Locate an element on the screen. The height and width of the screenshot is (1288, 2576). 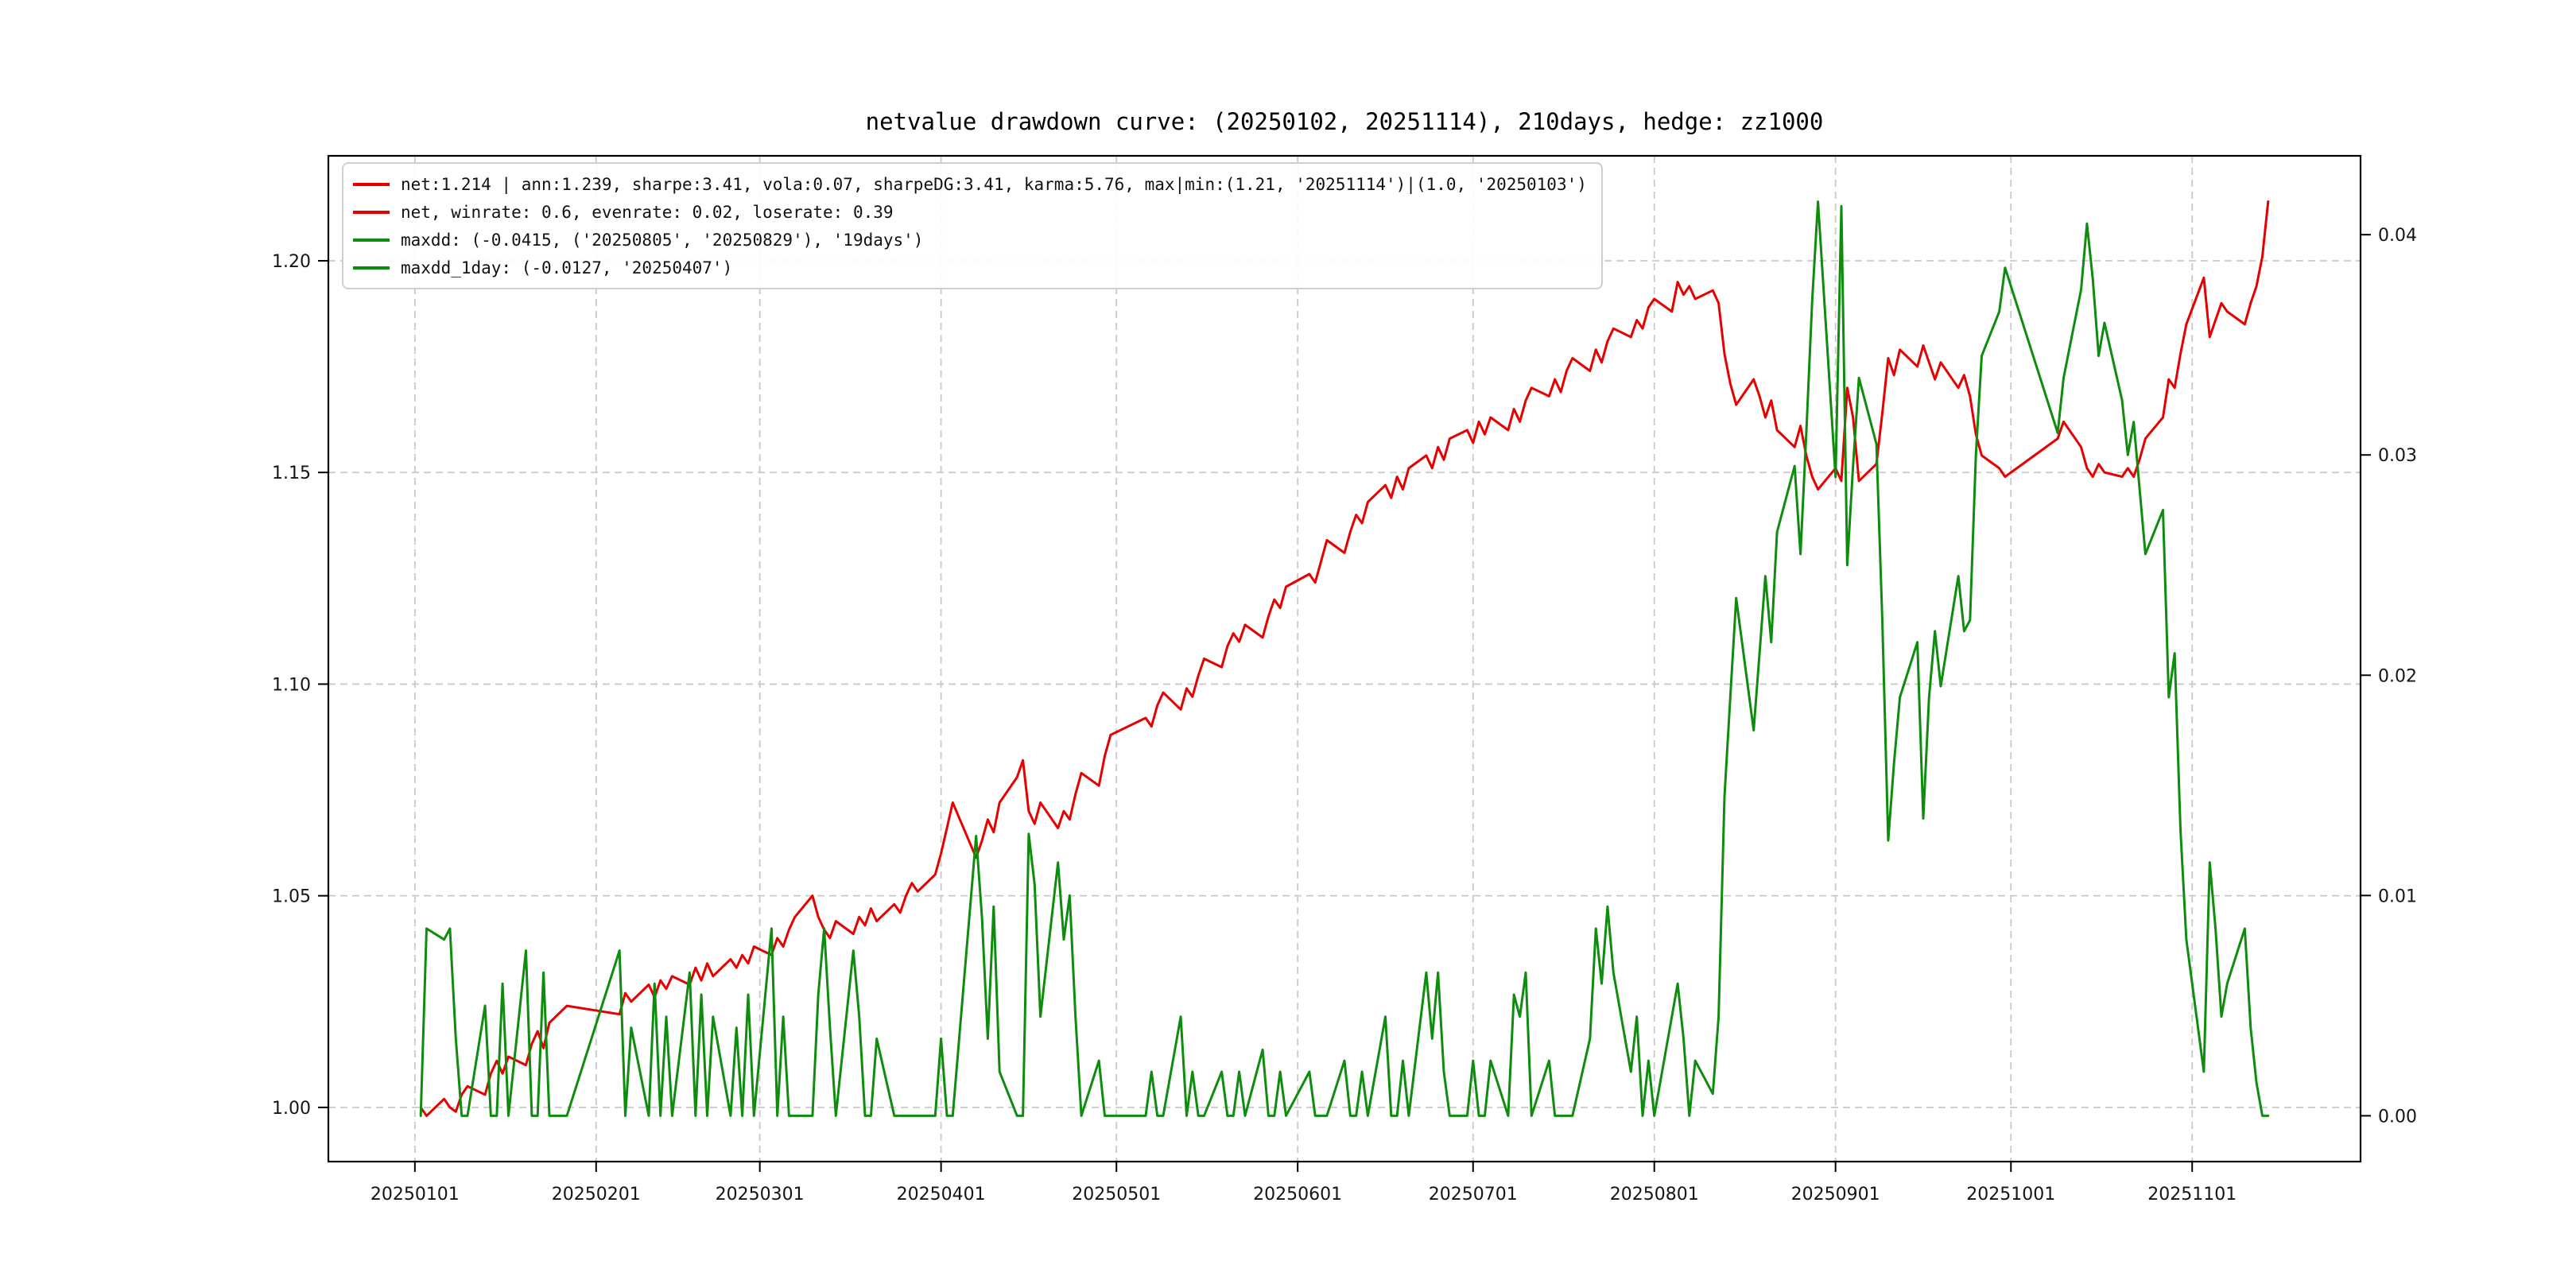
left-tick-label: 1.20 is located at coordinates (292, 262).